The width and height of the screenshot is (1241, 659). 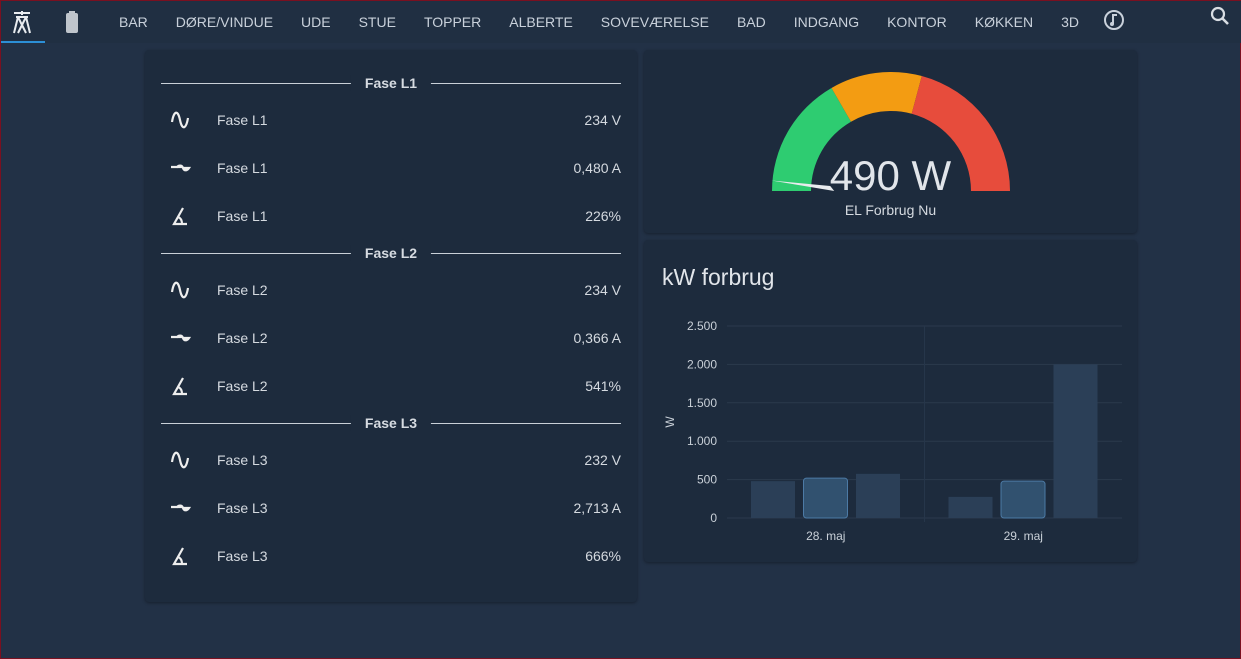 What do you see at coordinates (391, 386) in the screenshot?
I see `entity-row: Fase L2 541%` at bounding box center [391, 386].